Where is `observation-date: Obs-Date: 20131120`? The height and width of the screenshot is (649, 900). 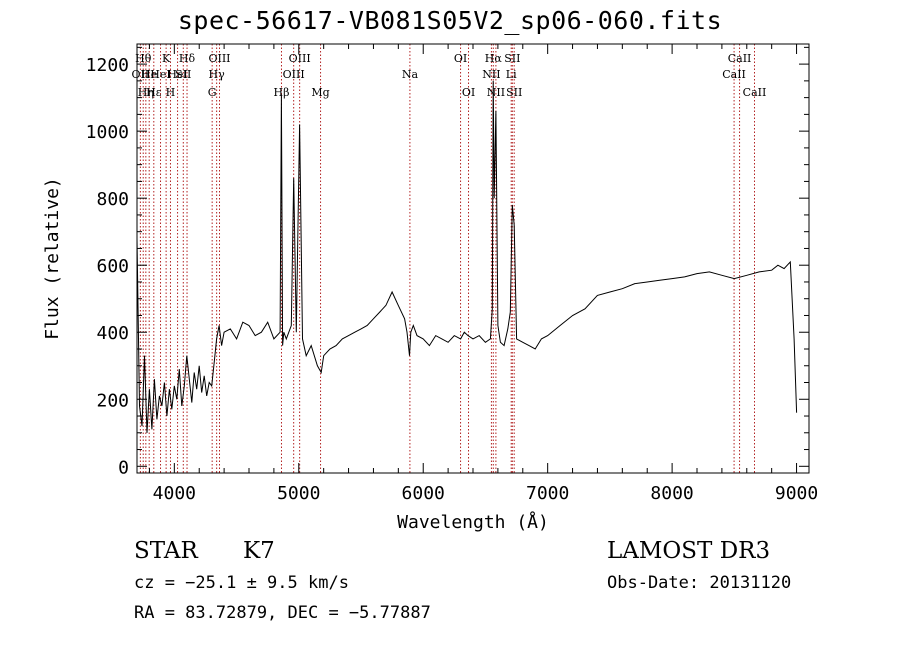
observation-date: Obs-Date: 20131120 is located at coordinates (699, 583).